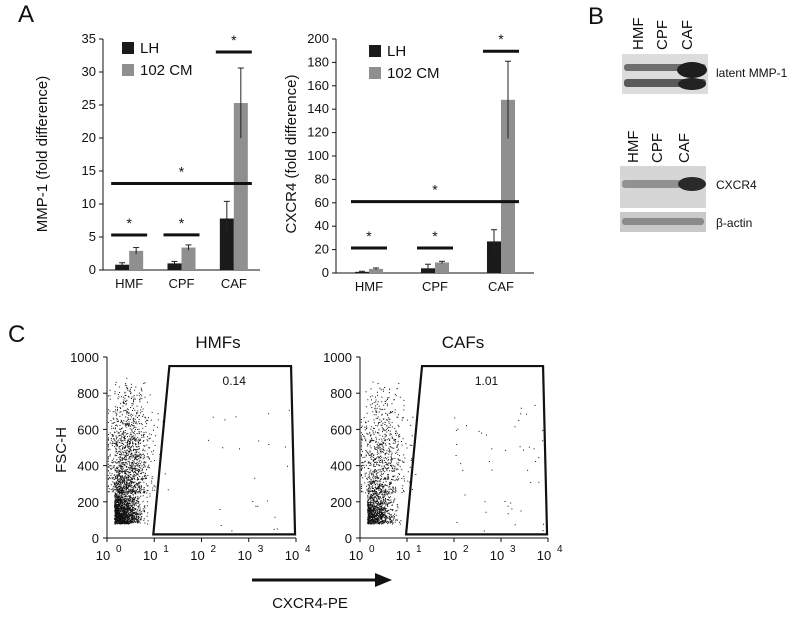 The height and width of the screenshot is (618, 800). I want to click on cxcr4-category-label: HMF, so click(369, 286).